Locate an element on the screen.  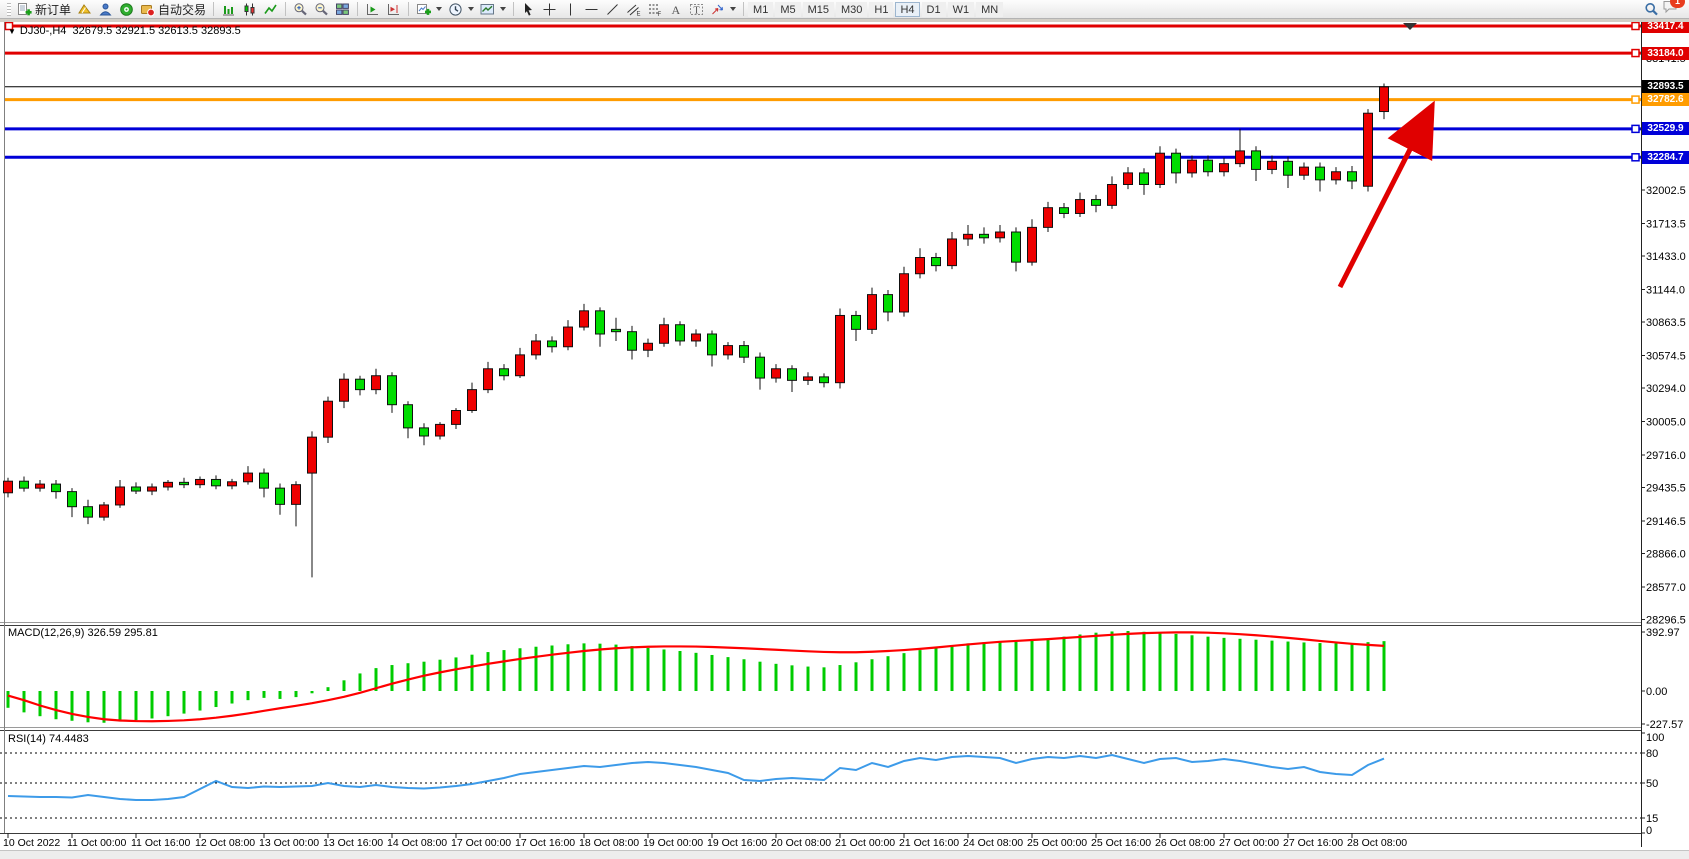
price-tick-label: 31144.0 is located at coordinates (1665, 290).